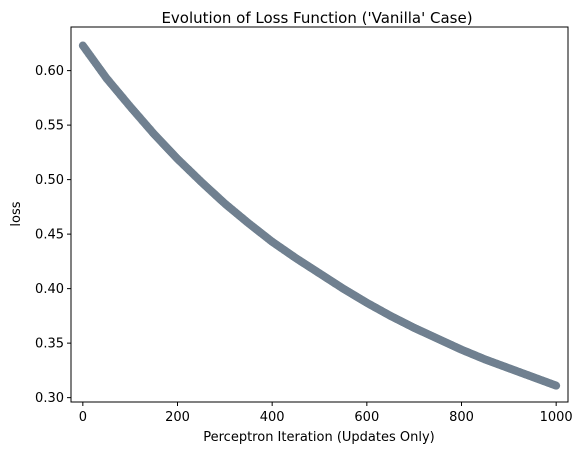  Describe the element at coordinates (49, 398) in the screenshot. I see `y-tick-label: 0.30` at that location.